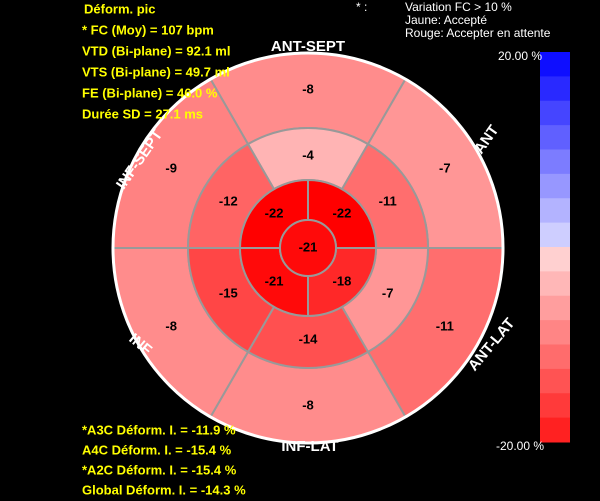  Describe the element at coordinates (156, 50) in the screenshot. I see `metric: VTD (Bi-plane) = 92.1 ml` at that location.